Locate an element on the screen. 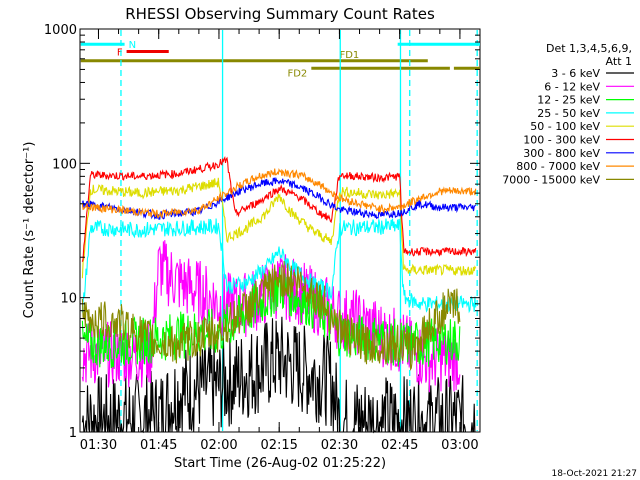 Image resolution: width=640 pixels, height=480 pixels. legend-label: 7000 - 15000 keV is located at coordinates (551, 179).